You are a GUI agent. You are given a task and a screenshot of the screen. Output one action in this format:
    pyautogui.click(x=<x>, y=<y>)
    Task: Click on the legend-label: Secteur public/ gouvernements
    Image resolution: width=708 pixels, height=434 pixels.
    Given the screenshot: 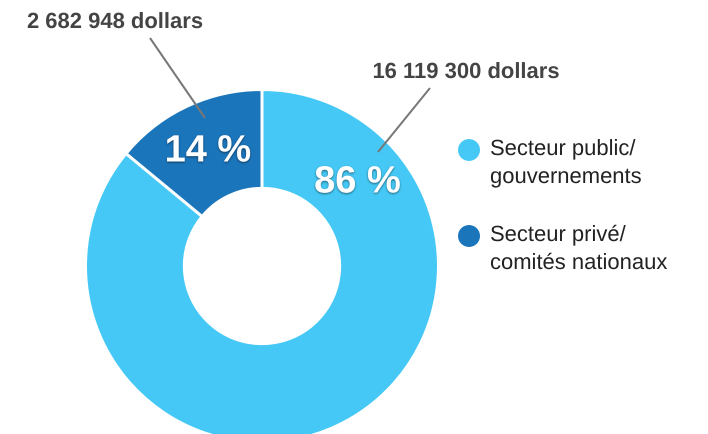 What is the action you would take?
    pyautogui.click(x=566, y=162)
    